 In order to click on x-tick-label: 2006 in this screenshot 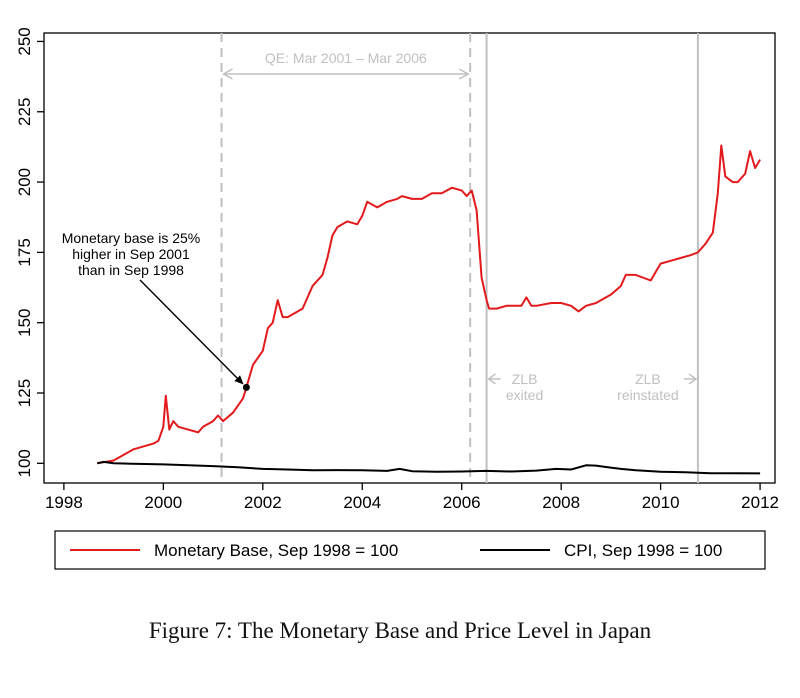, I will do `click(462, 502)`.